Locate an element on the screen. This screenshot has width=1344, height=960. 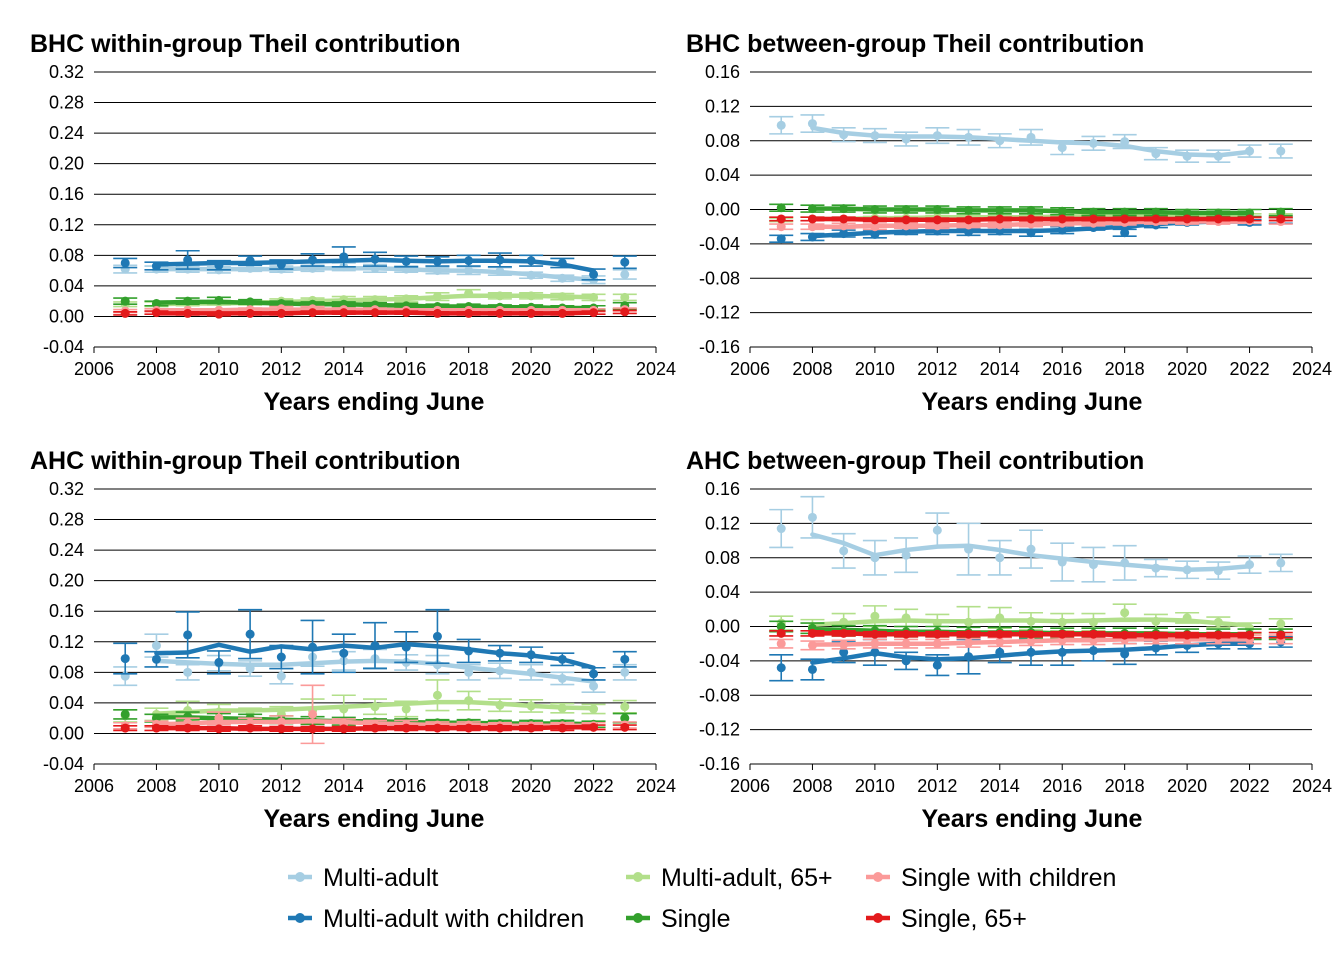
x-tick-label: 2012 is located at coordinates (281, 369).